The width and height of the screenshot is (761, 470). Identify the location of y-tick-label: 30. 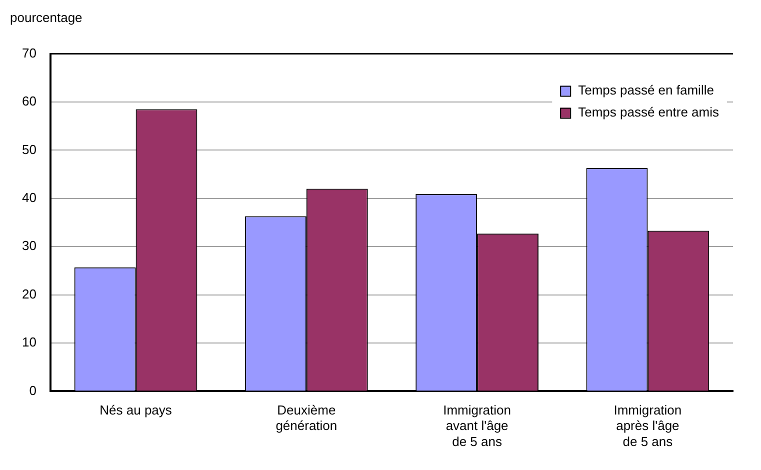
(29, 246).